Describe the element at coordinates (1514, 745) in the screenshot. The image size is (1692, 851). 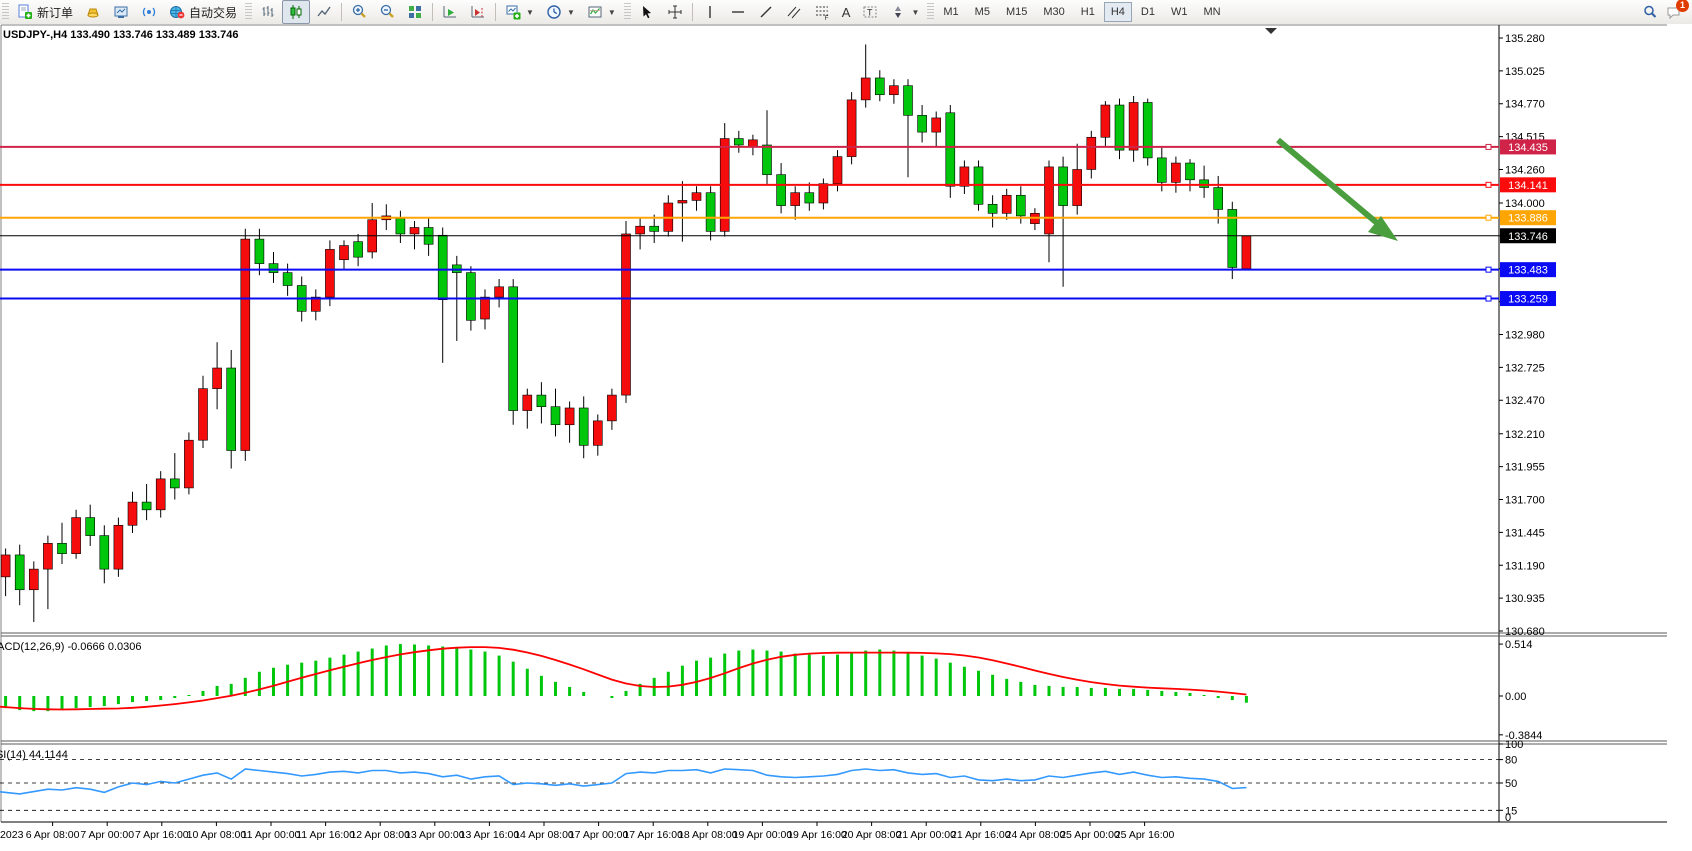
I see `svg-text: 100` at that location.